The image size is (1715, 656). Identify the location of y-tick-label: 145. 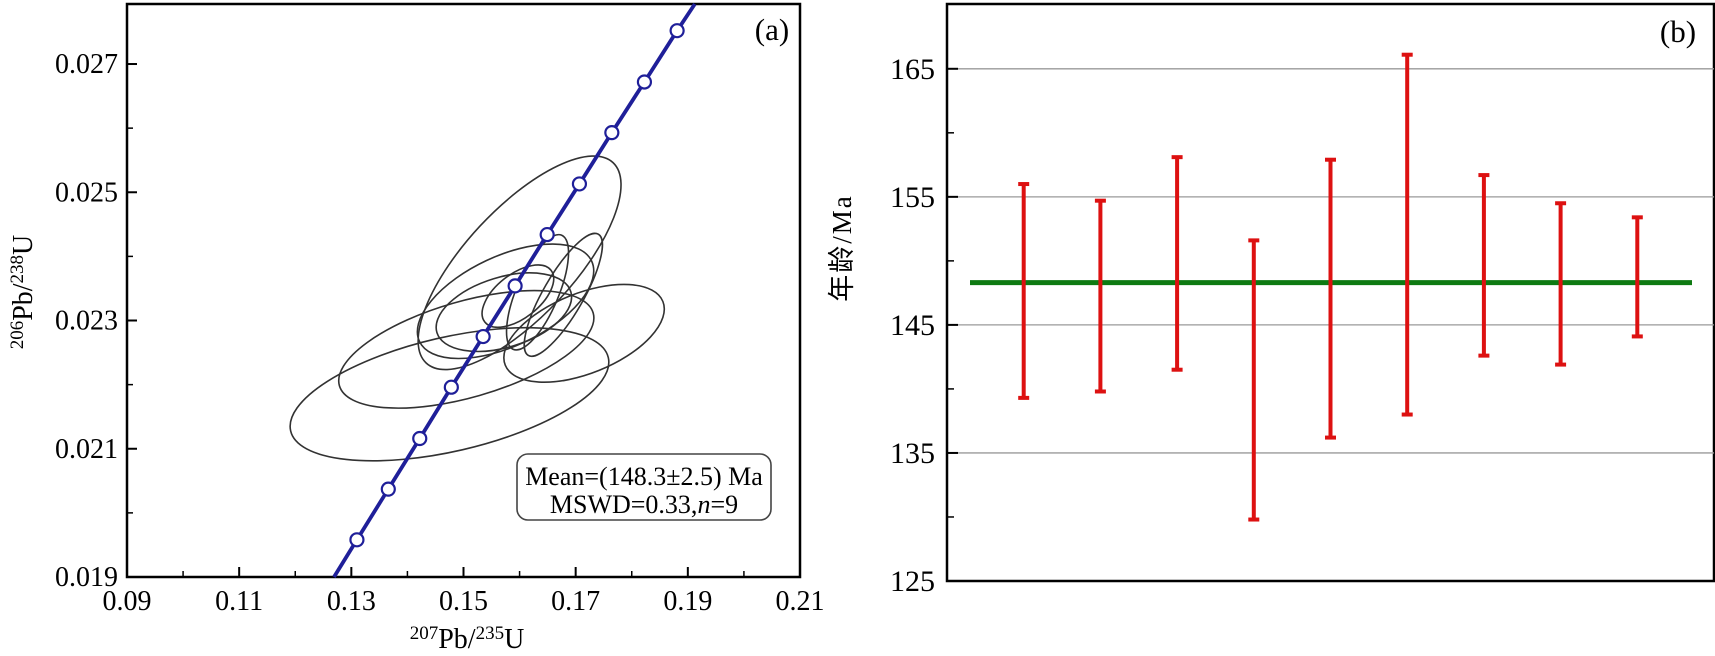
(912, 325).